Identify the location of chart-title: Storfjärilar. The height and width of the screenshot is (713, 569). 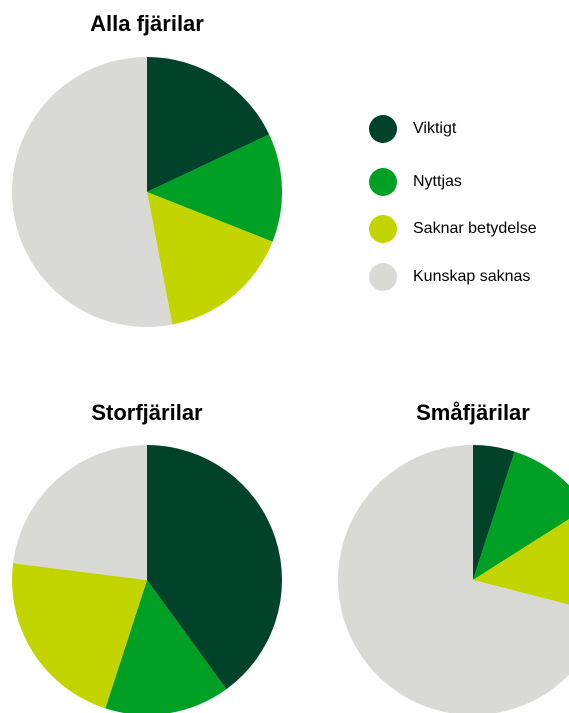
(147, 412).